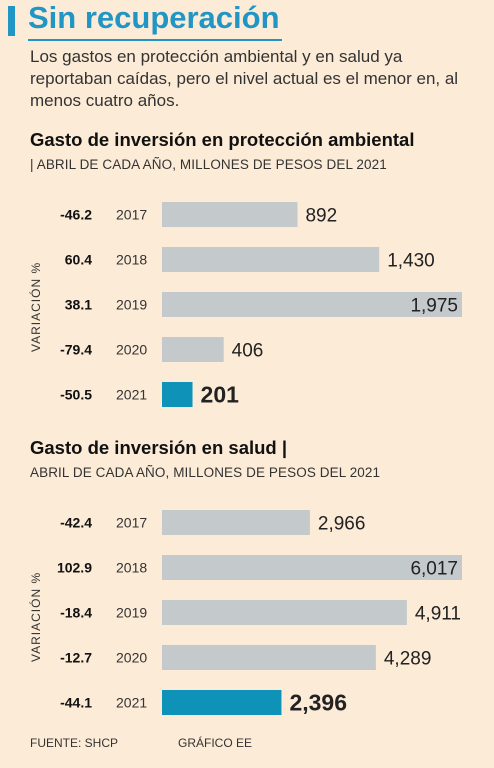  Describe the element at coordinates (74, 743) in the screenshot. I see `footer-source: FUENTE: SHCP` at that location.